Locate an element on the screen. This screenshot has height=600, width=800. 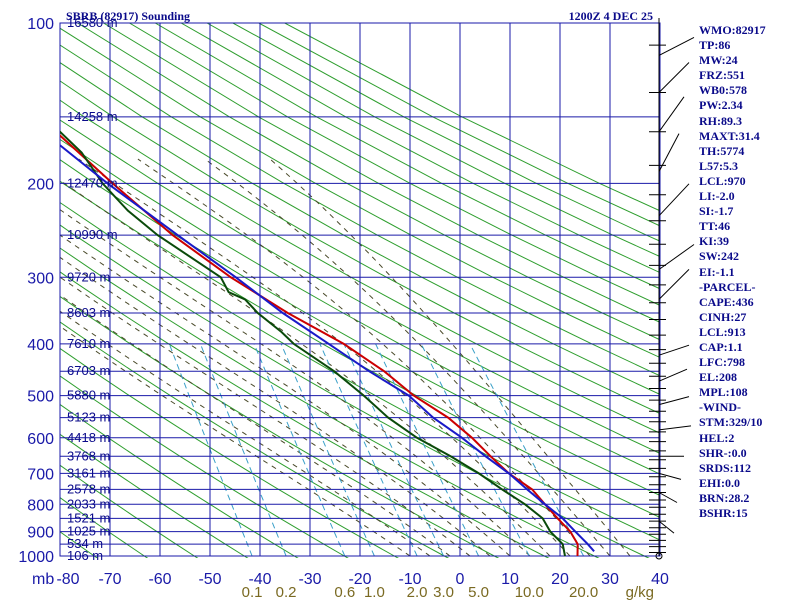
pressure-tick-label: 1000 is located at coordinates (36, 557).